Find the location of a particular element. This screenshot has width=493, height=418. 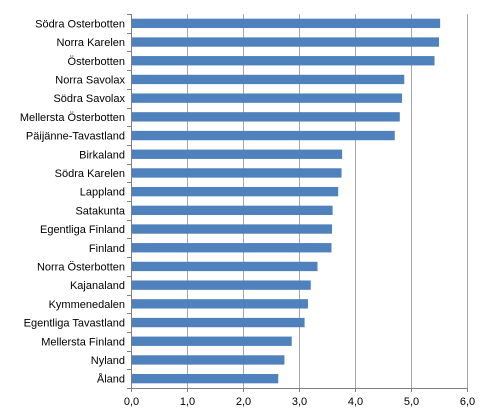

category-label: Päijänne-Tavastland is located at coordinates (75, 137).